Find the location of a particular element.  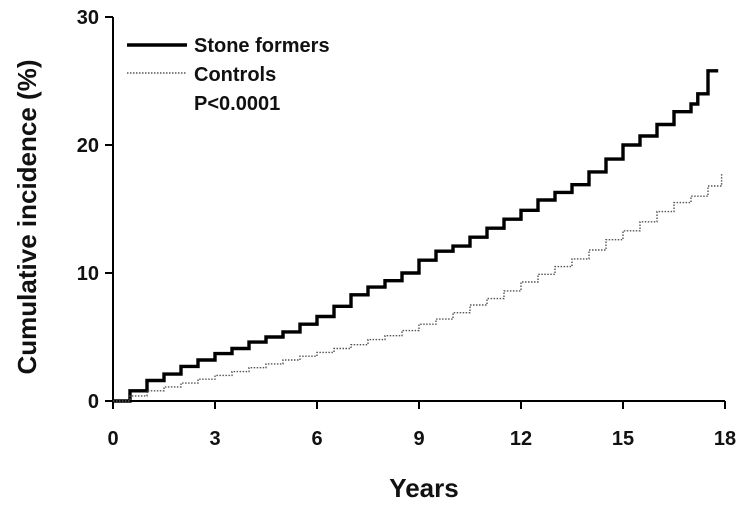

y-ticks: 0 10 20 30 is located at coordinates (95, 210).